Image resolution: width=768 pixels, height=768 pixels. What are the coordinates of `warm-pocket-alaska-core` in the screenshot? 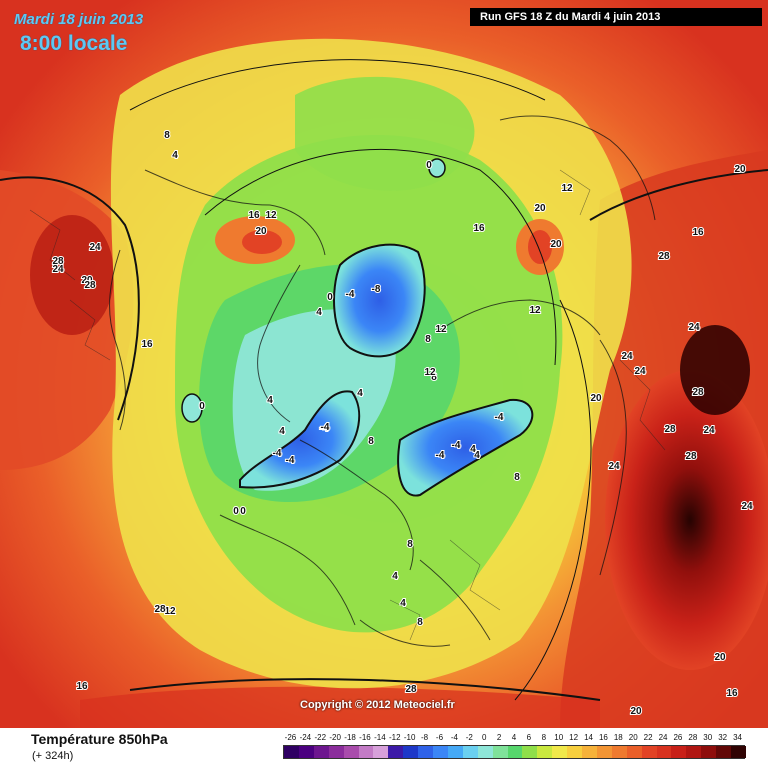 It's located at (262, 242).